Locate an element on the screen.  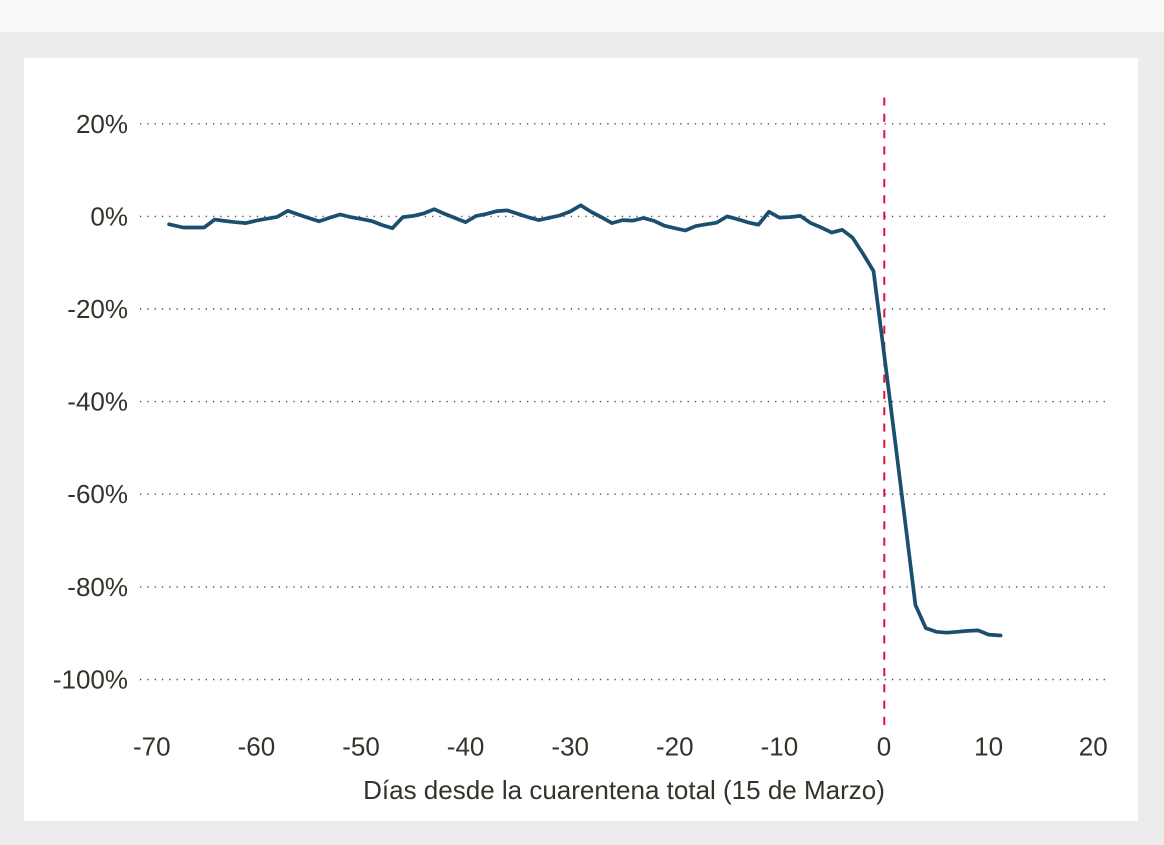
svg-text: 0 is located at coordinates (884, 747).